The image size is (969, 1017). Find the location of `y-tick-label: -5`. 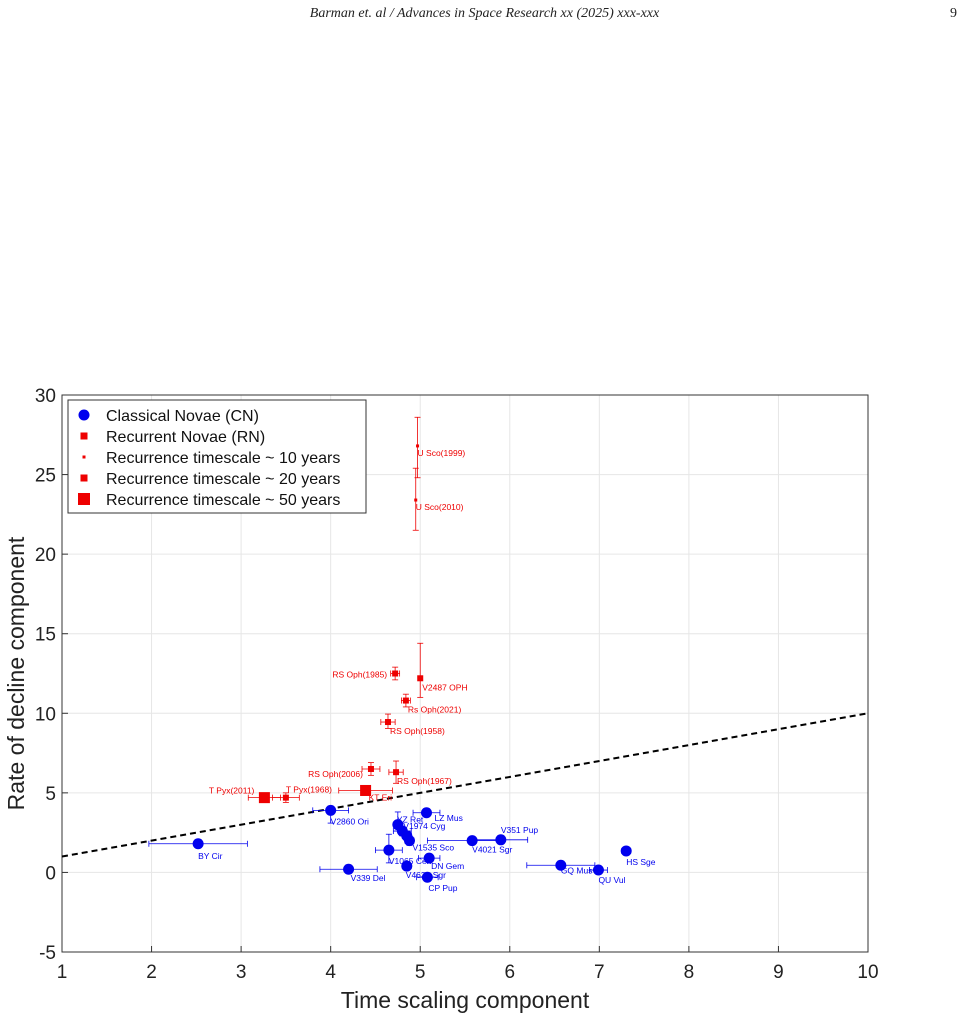

y-tick-label: -5 is located at coordinates (47, 953).